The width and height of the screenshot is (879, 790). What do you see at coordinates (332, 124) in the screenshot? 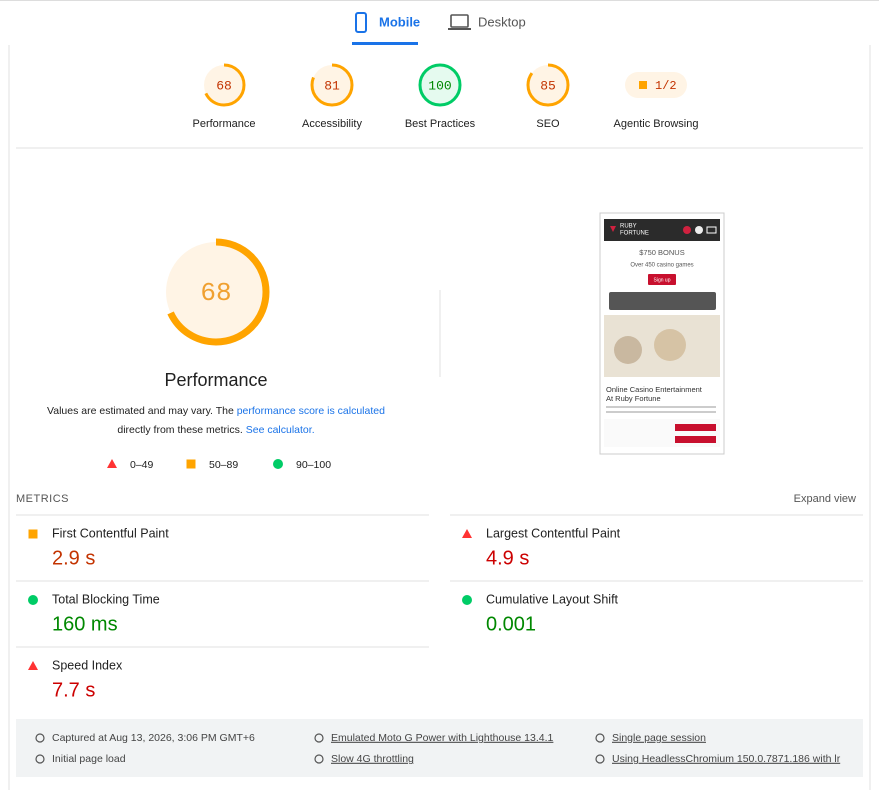
I see `gauge-label: Accessibility` at bounding box center [332, 124].